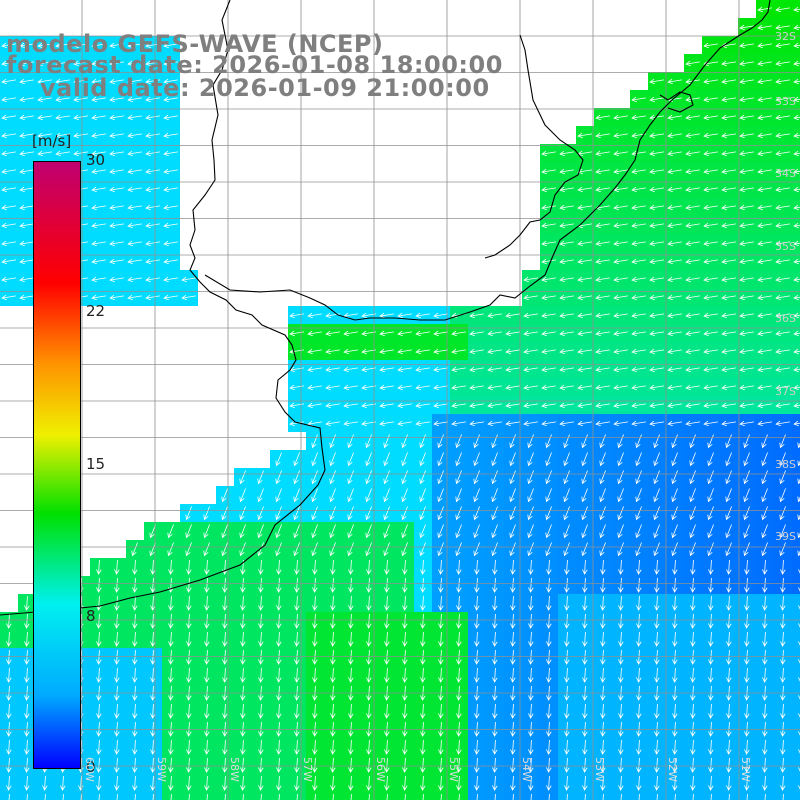 The height and width of the screenshot is (800, 800). What do you see at coordinates (796, 639) in the screenshot?
I see `wind-cell` at bounding box center [796, 639].